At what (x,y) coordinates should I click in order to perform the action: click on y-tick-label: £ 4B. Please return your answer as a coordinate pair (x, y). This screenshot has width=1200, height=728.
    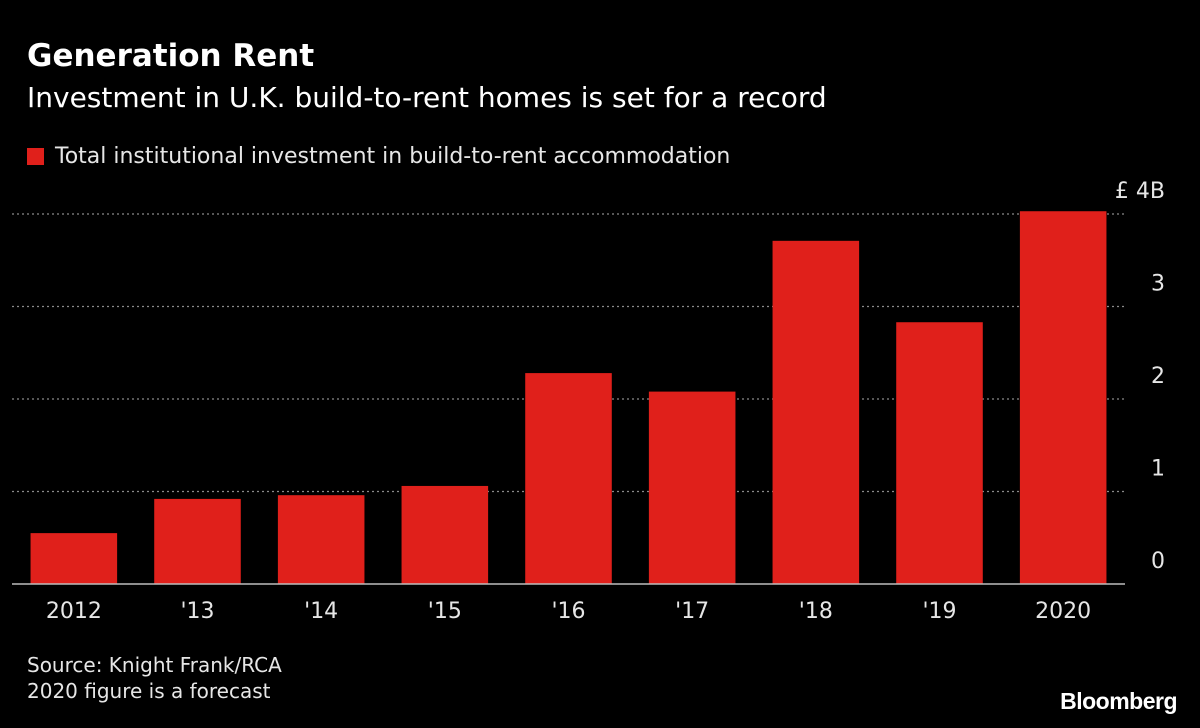
    Looking at the image, I should click on (1140, 191).